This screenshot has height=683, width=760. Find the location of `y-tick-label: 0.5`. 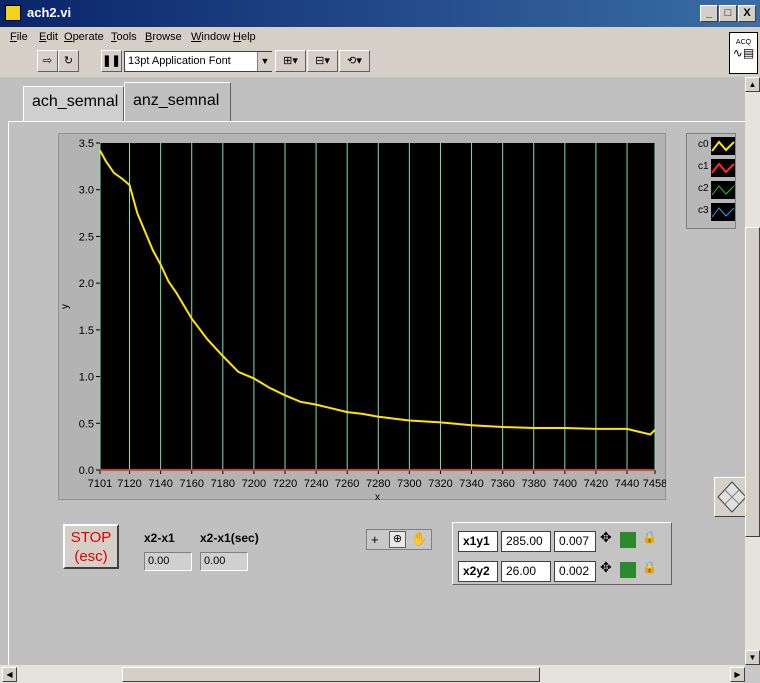

y-tick-label: 0.5 is located at coordinates (86, 424).